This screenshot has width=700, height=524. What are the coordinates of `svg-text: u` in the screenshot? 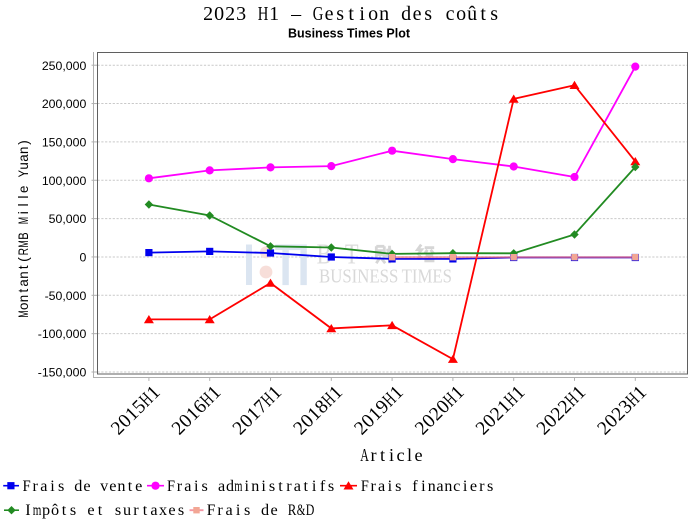 It's located at (23, 165).